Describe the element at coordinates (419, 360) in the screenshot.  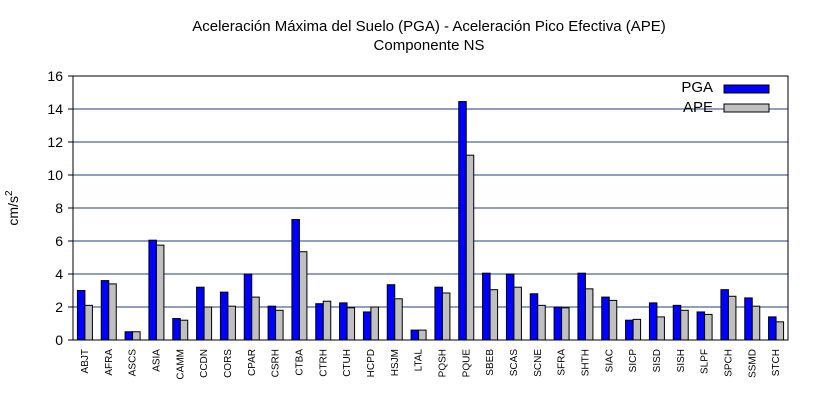
I see `x-tick-label: LTAL` at that location.